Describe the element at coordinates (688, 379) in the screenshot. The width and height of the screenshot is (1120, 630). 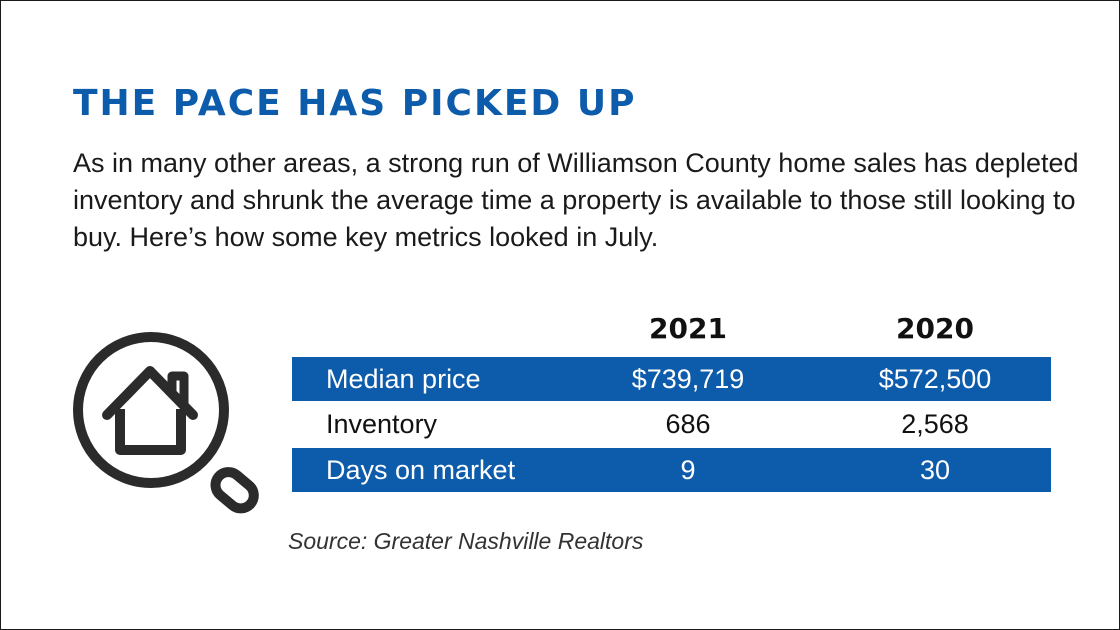
I see `table-cell-2021: $739,719` at that location.